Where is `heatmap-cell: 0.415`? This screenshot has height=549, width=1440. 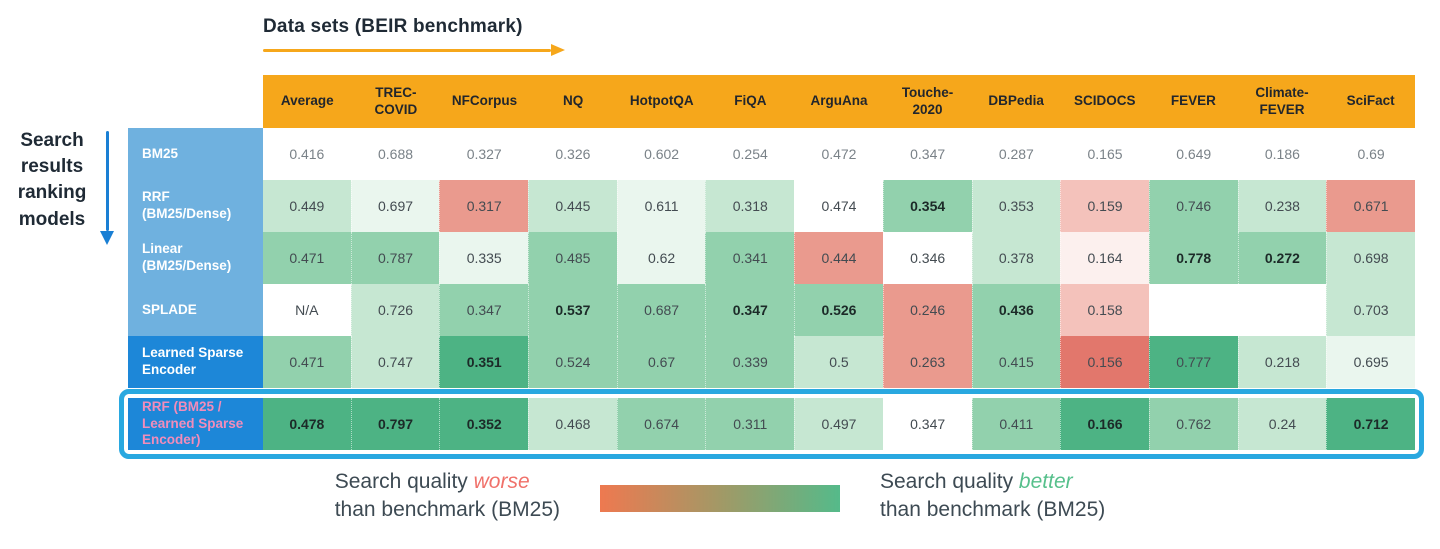
heatmap-cell: 0.415 is located at coordinates (1016, 362).